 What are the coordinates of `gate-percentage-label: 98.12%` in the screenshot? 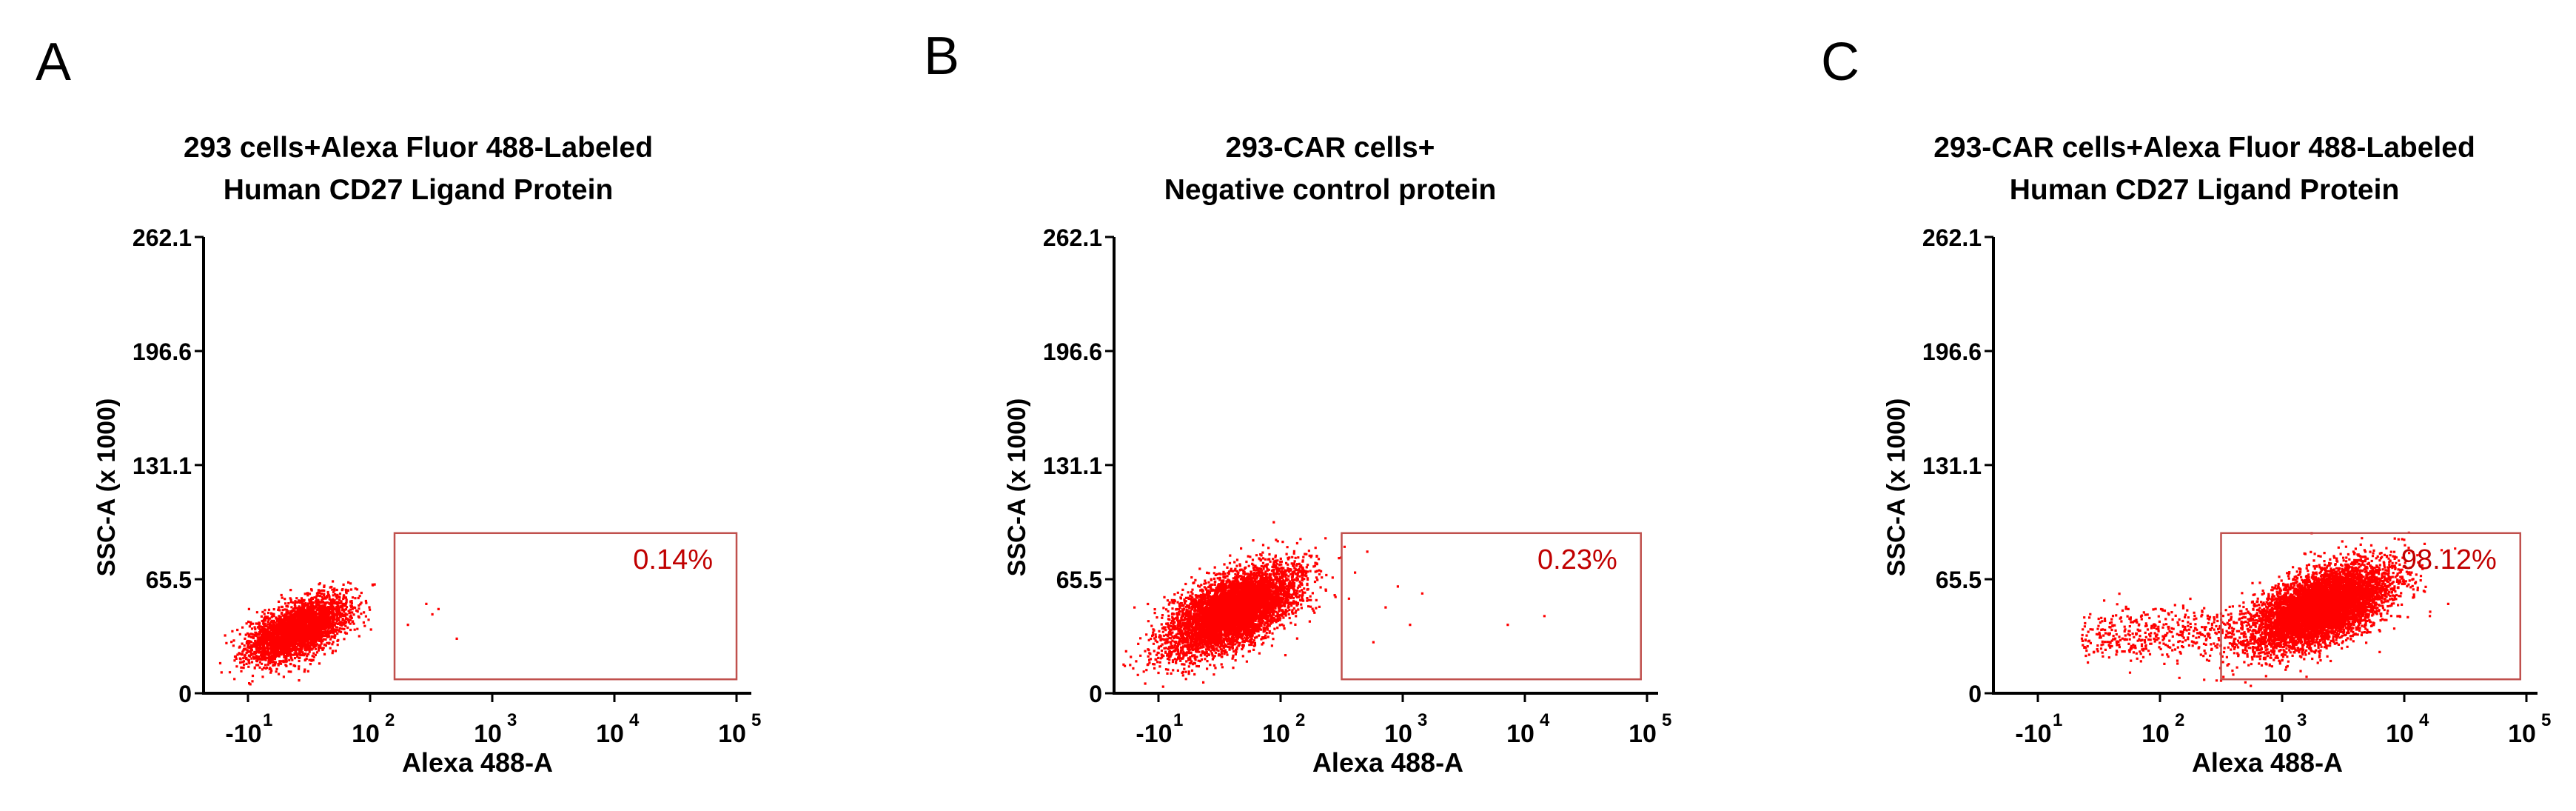 It's located at (2449, 559).